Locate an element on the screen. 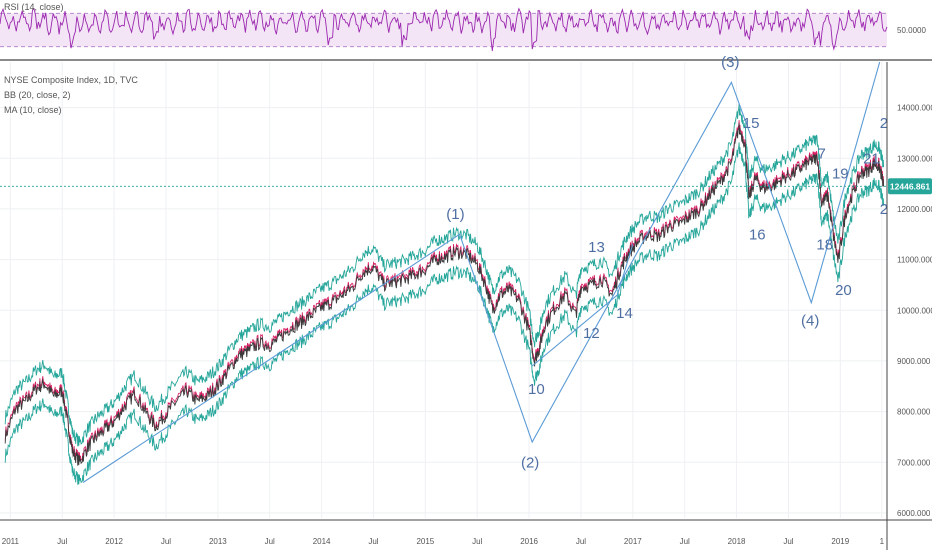  wave-label: (2) is located at coordinates (530, 462).